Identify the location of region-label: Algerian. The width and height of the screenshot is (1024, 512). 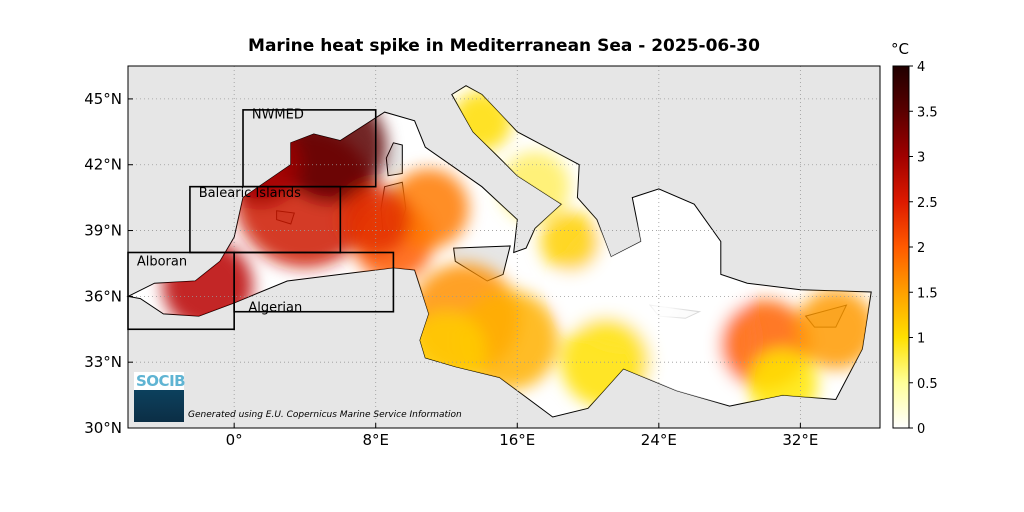
(275, 307).